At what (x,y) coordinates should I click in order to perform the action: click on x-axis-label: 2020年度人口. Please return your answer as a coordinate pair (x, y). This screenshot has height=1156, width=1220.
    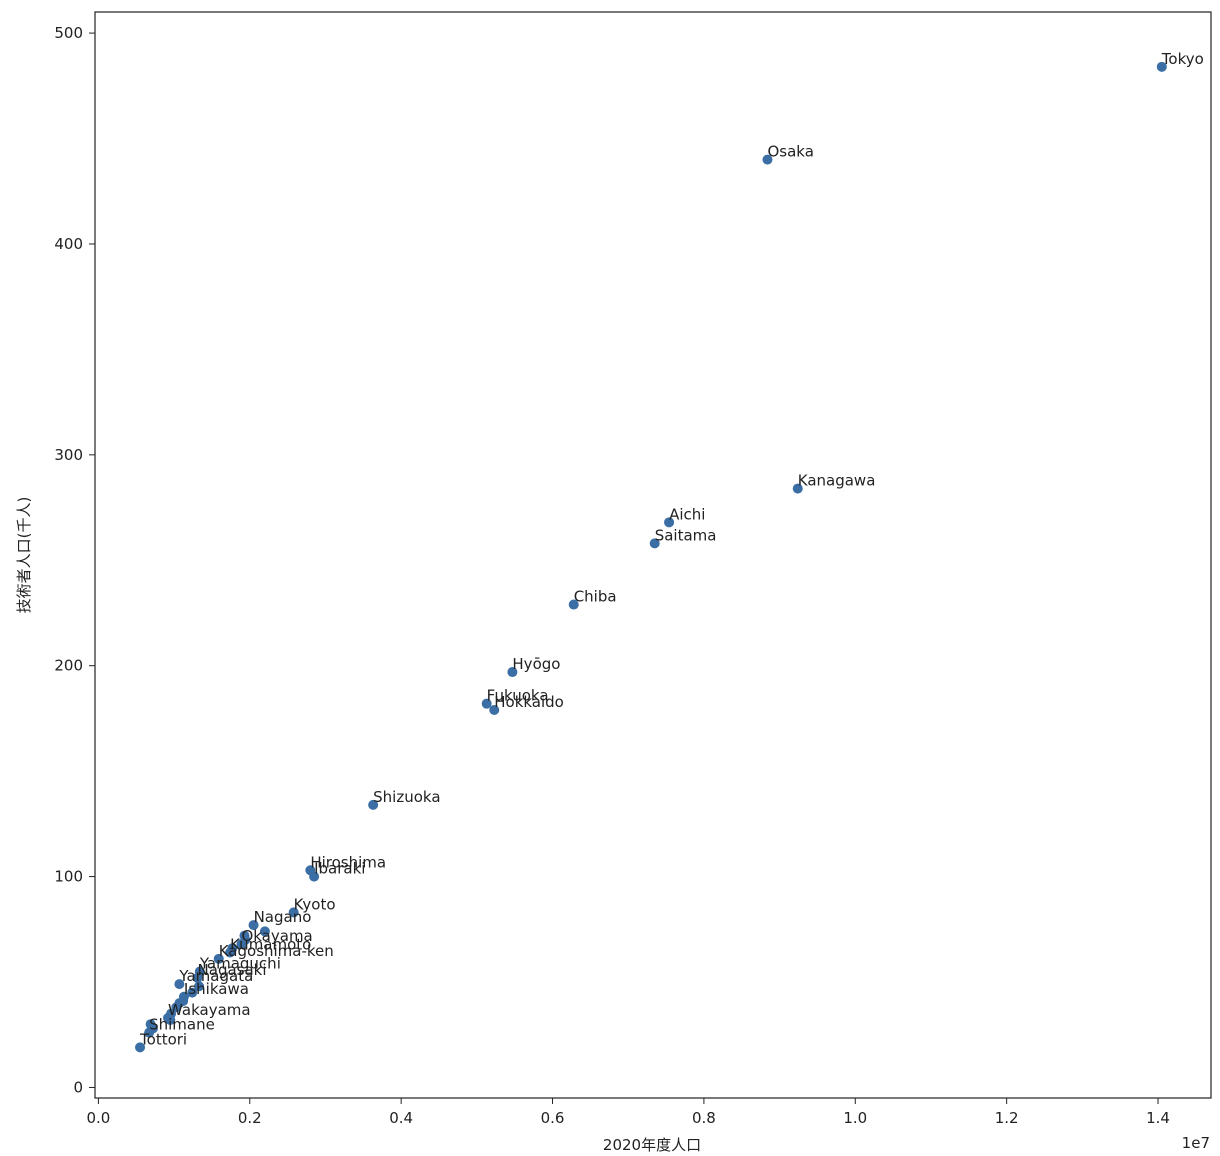
    Looking at the image, I should click on (652, 1145).